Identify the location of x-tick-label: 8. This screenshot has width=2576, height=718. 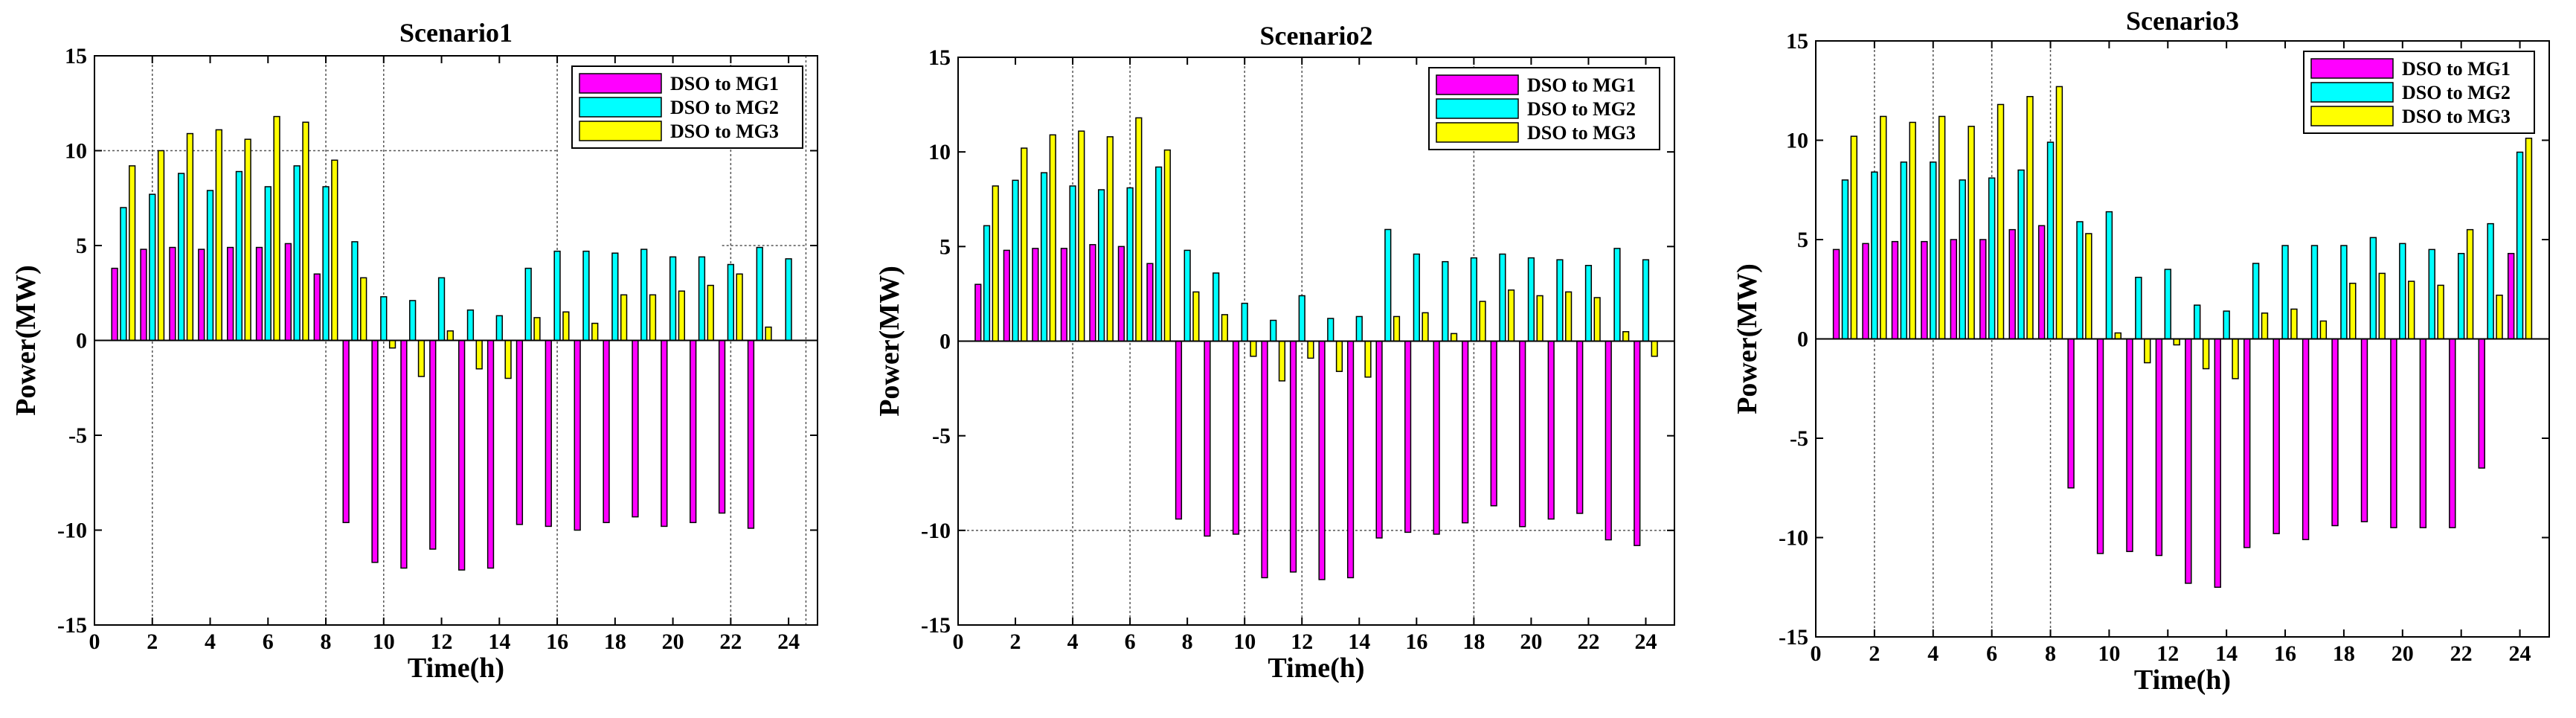
(326, 641).